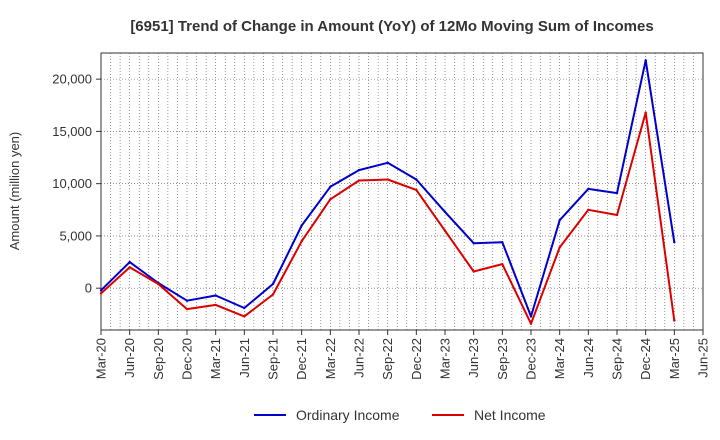 The image size is (720, 440). I want to click on y-tick-label: 0, so click(88, 288).